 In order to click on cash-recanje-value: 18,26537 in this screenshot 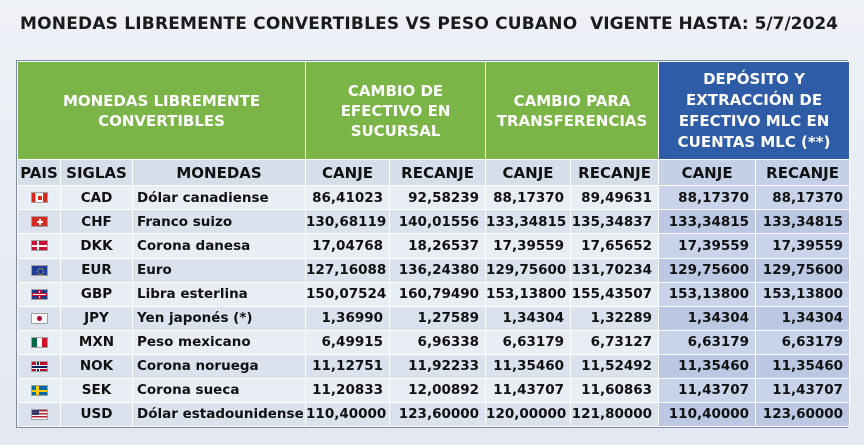, I will do `click(438, 246)`.